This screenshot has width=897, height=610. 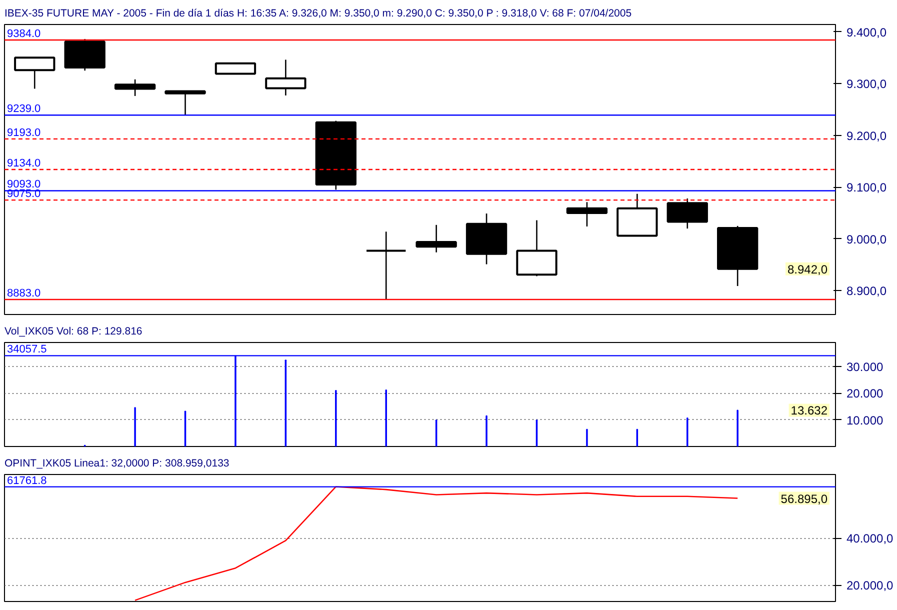 What do you see at coordinates (865, 420) in the screenshot?
I see `y-tick-label: 10.000` at bounding box center [865, 420].